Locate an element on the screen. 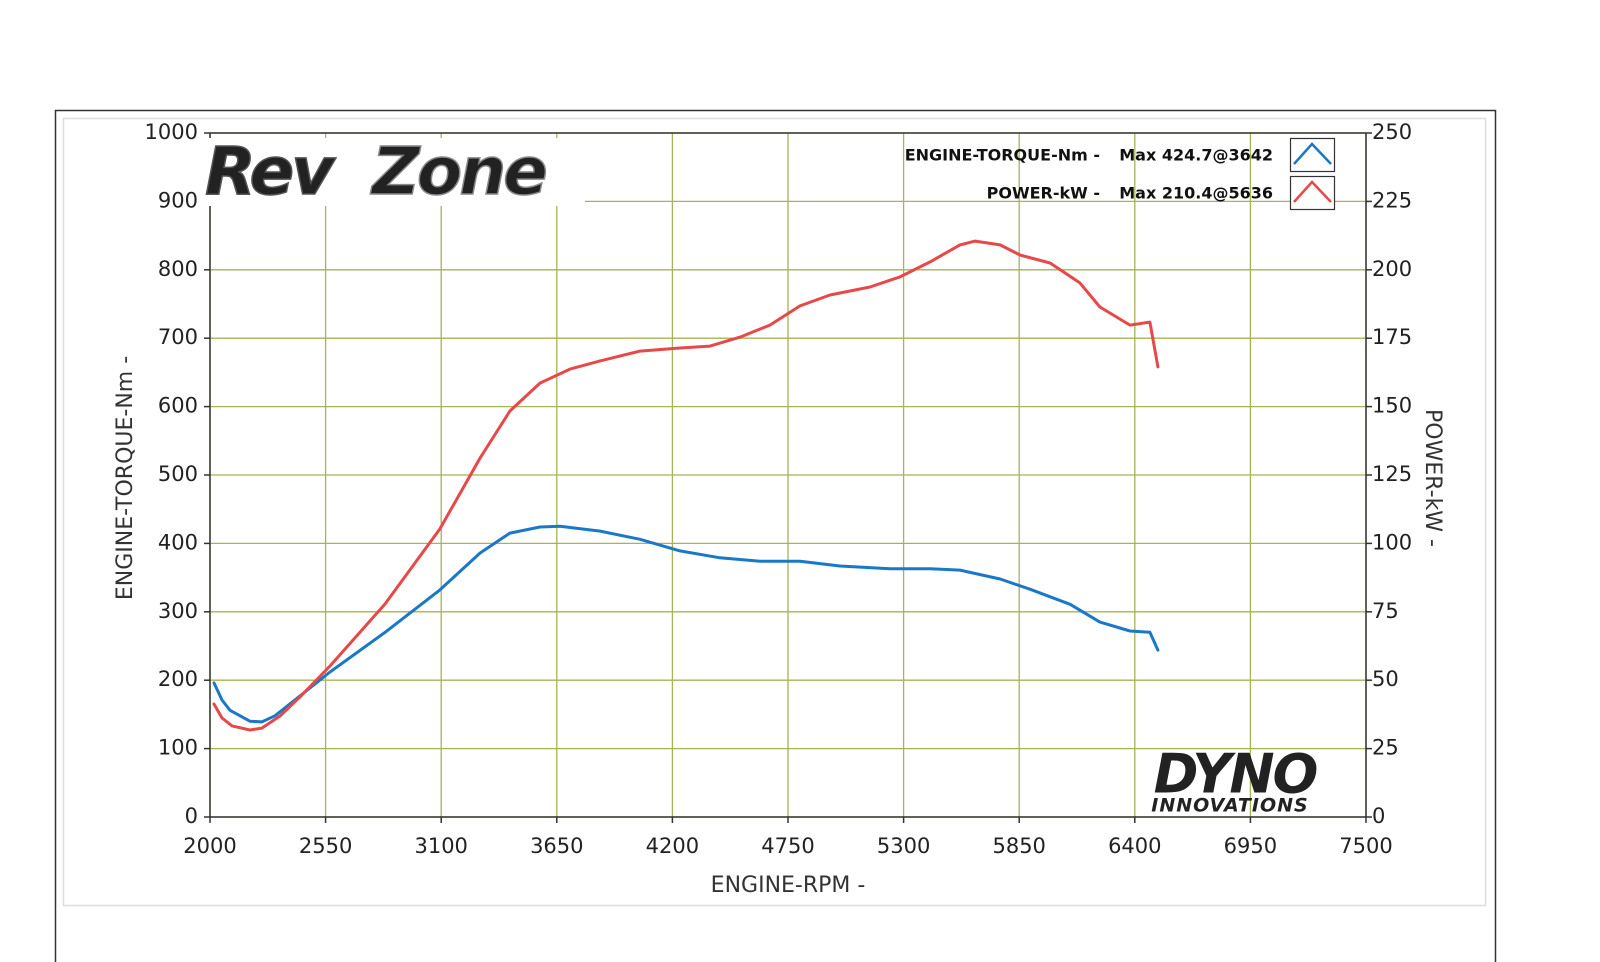  y2-tick-label: 125 is located at coordinates (1392, 474).